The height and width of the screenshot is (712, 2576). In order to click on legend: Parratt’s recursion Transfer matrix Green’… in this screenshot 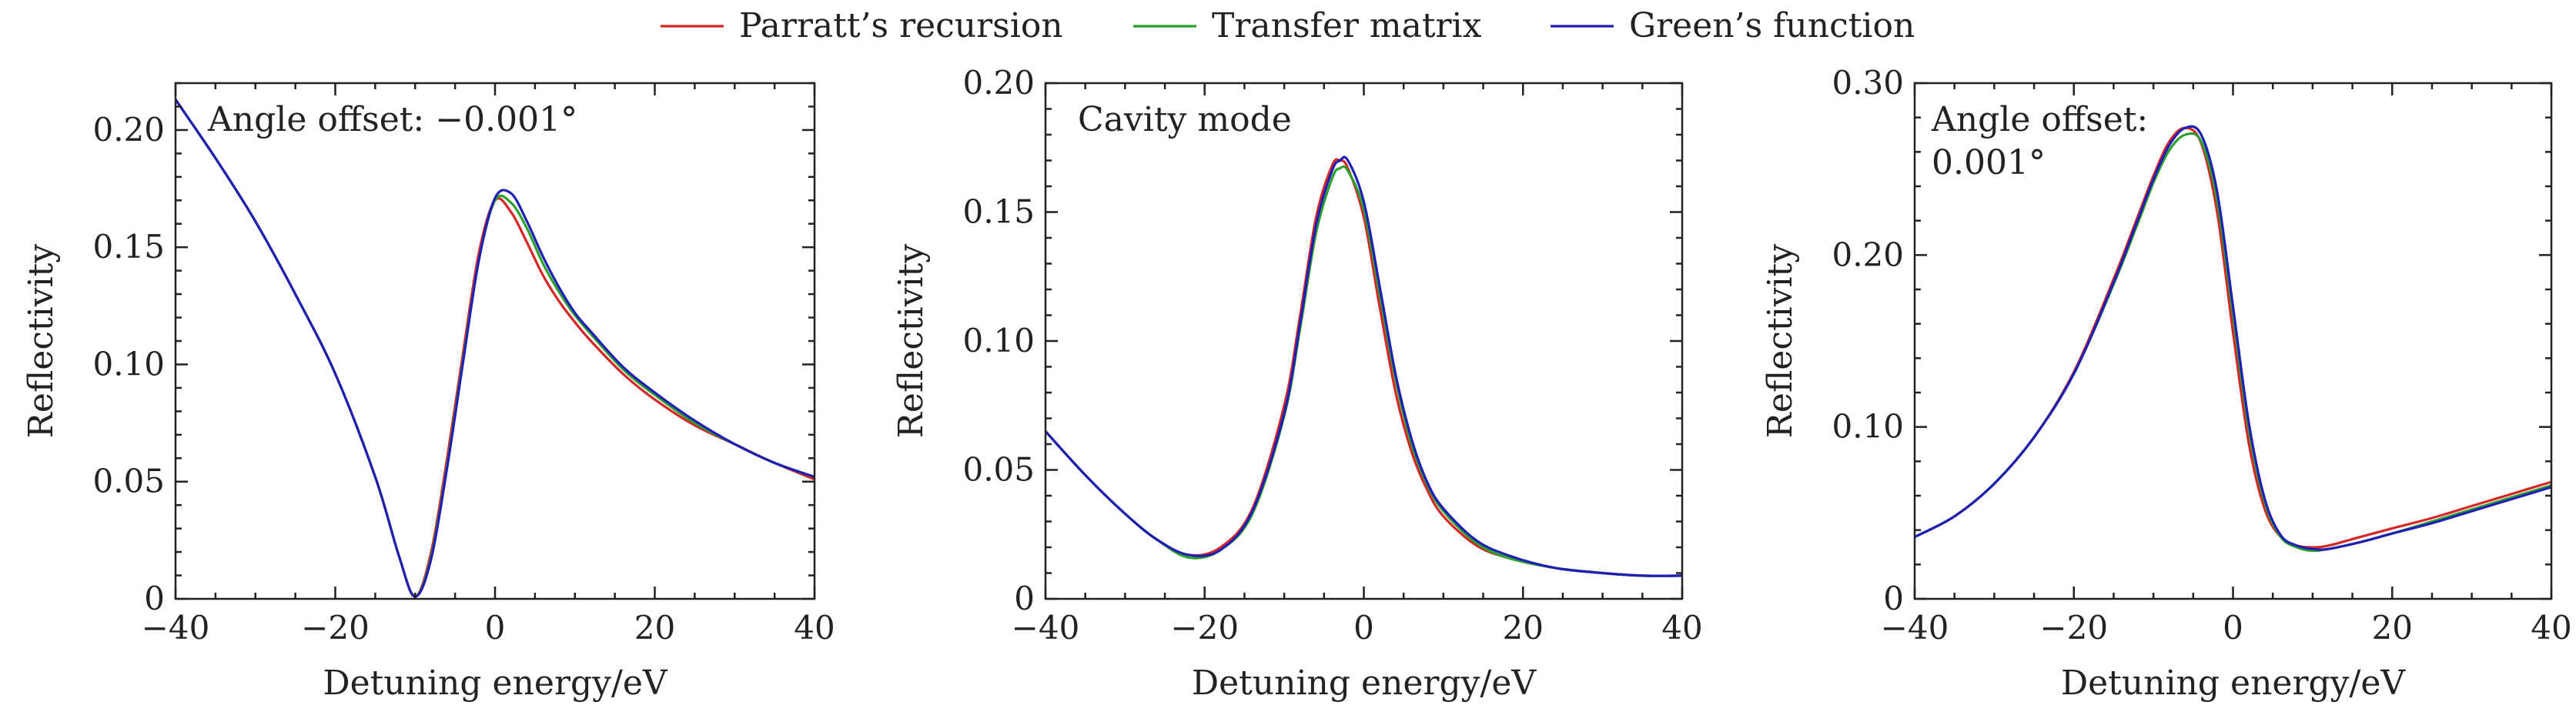, I will do `click(1288, 26)`.